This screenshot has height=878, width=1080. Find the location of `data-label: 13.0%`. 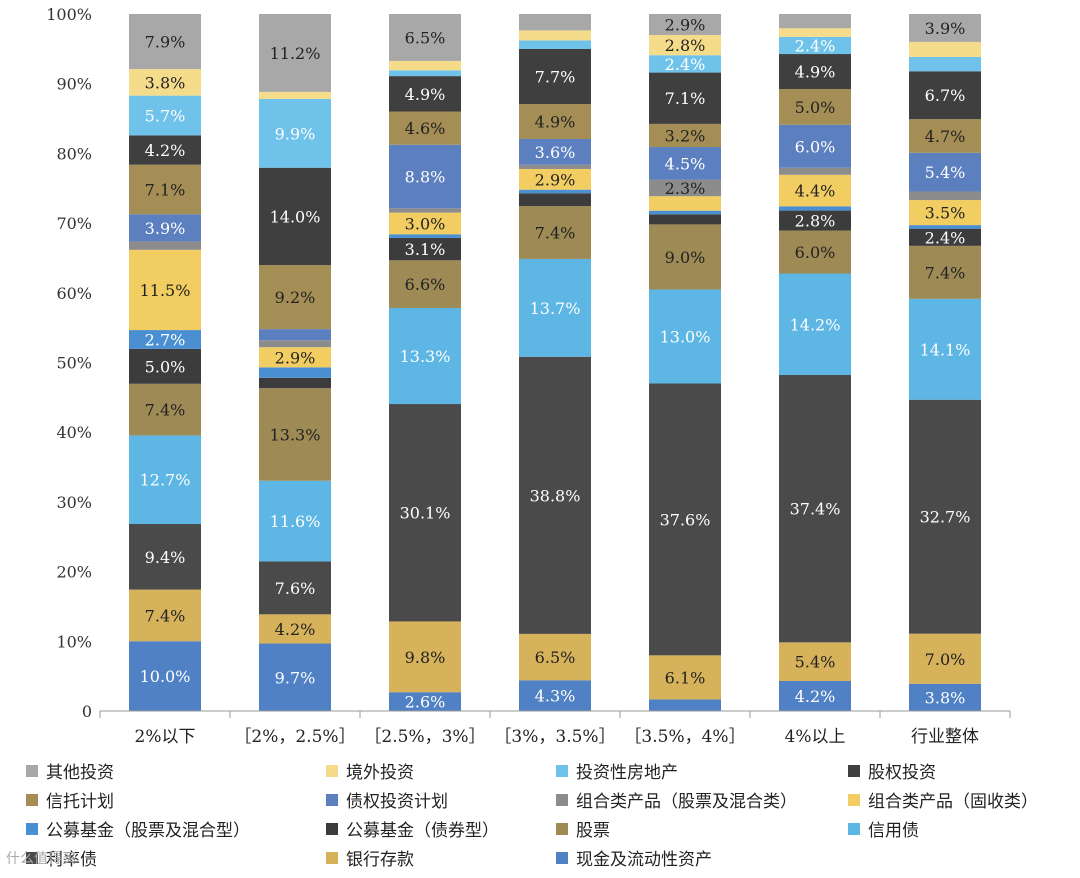

data-label: 13.0% is located at coordinates (685, 336).